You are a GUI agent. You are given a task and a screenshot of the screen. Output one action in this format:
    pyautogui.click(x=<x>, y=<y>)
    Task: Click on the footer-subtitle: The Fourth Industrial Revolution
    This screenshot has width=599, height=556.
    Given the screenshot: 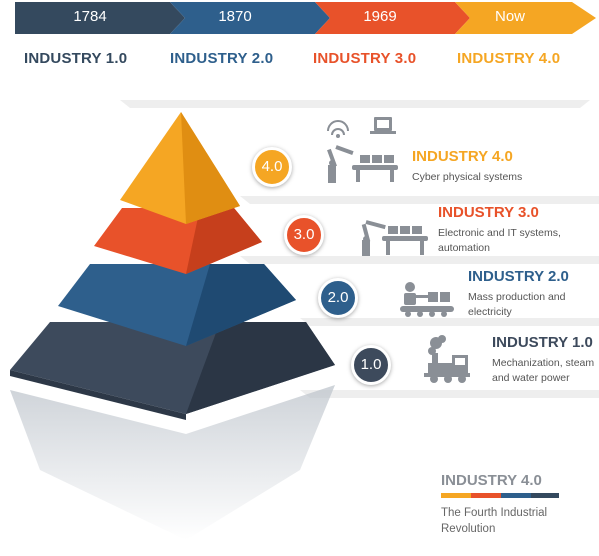 What is the action you would take?
    pyautogui.click(x=494, y=521)
    